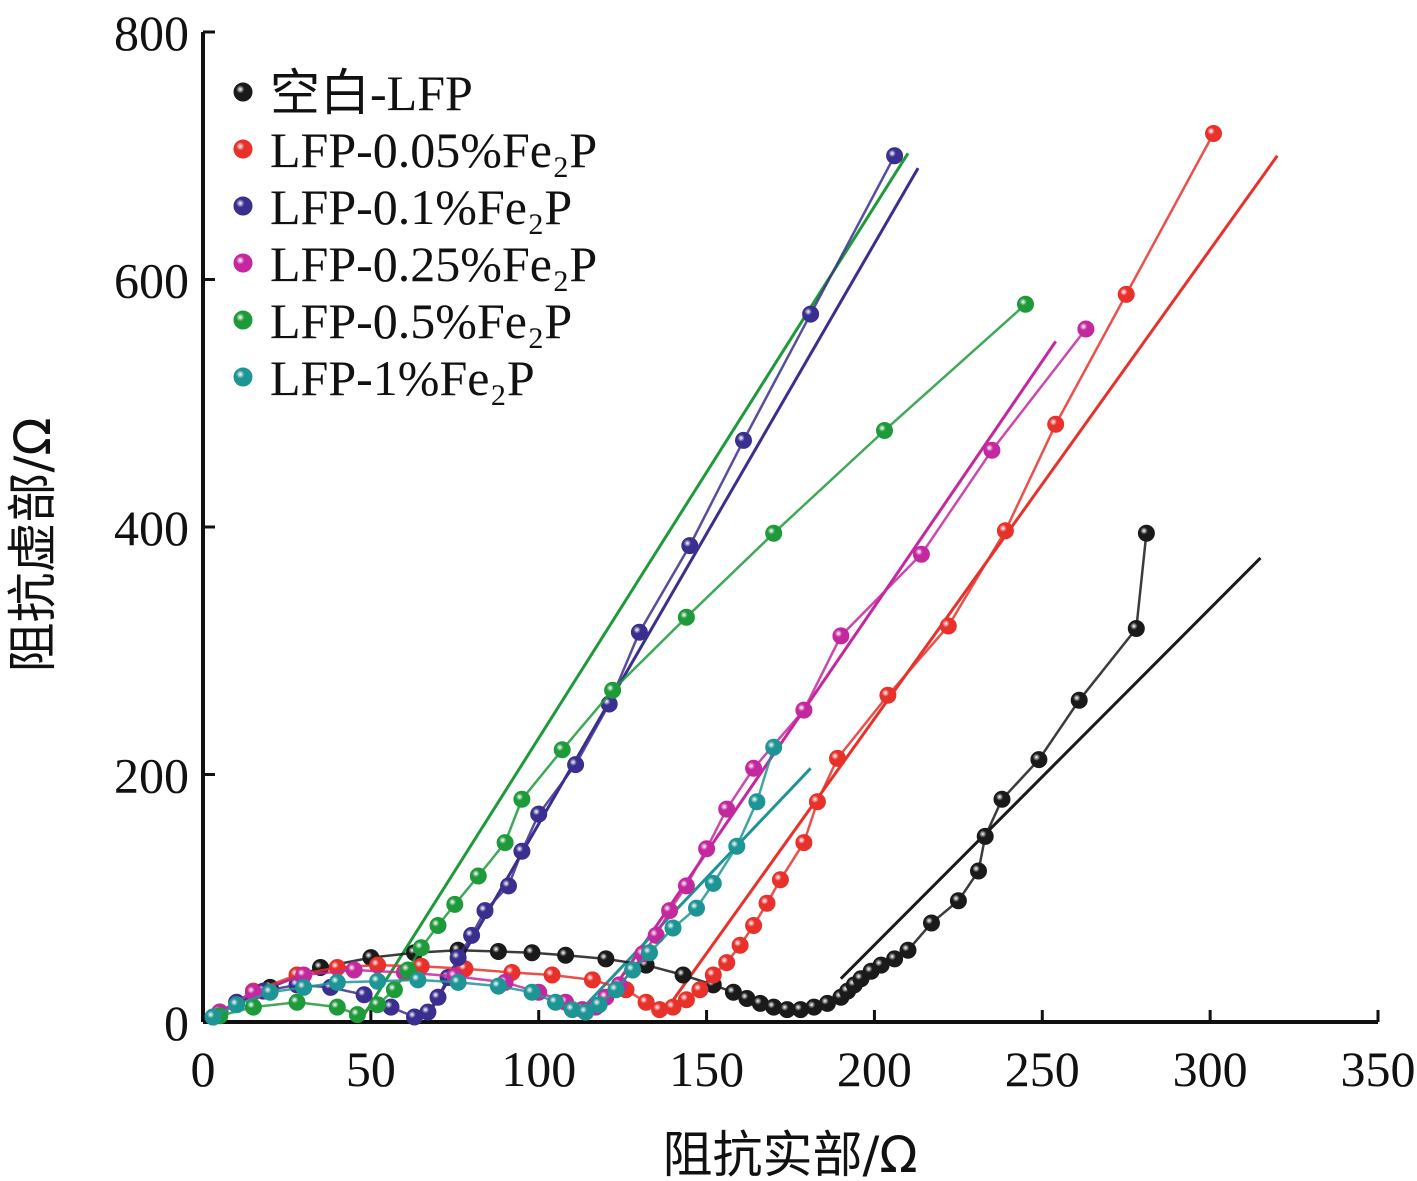 Image resolution: width=1417 pixels, height=1181 pixels. I want to click on y-tick-label: 400, so click(151, 528).